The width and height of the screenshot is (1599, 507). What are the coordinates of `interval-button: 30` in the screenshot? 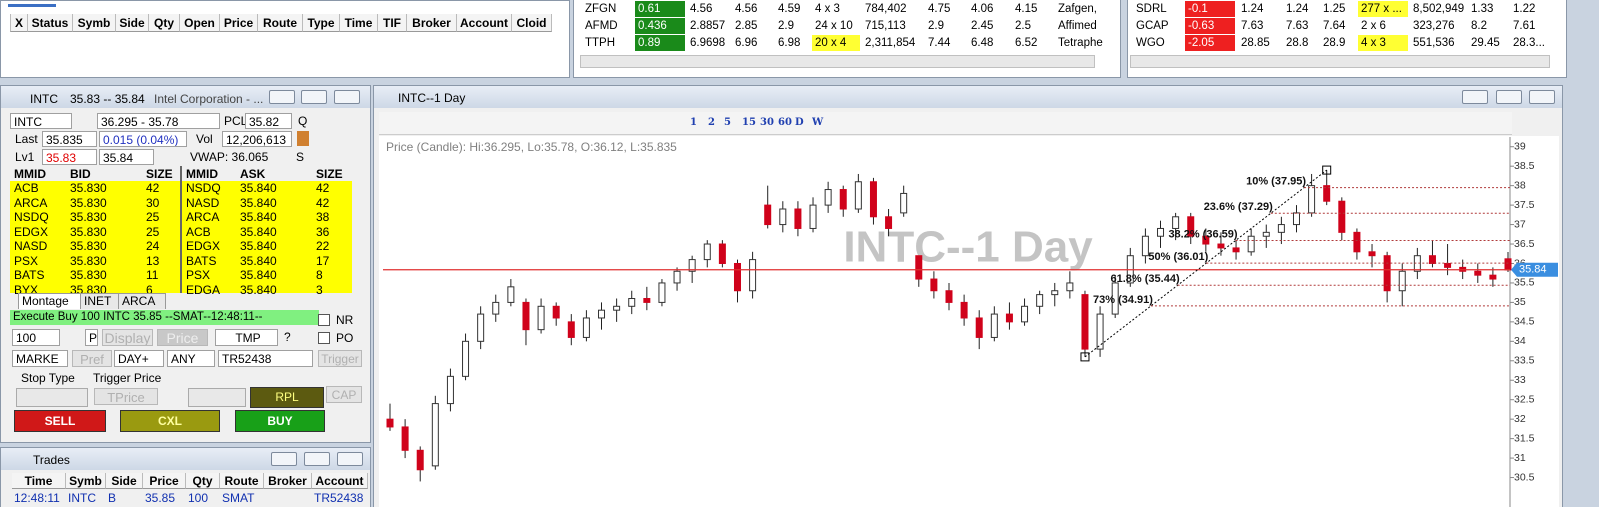 It's located at (767, 122).